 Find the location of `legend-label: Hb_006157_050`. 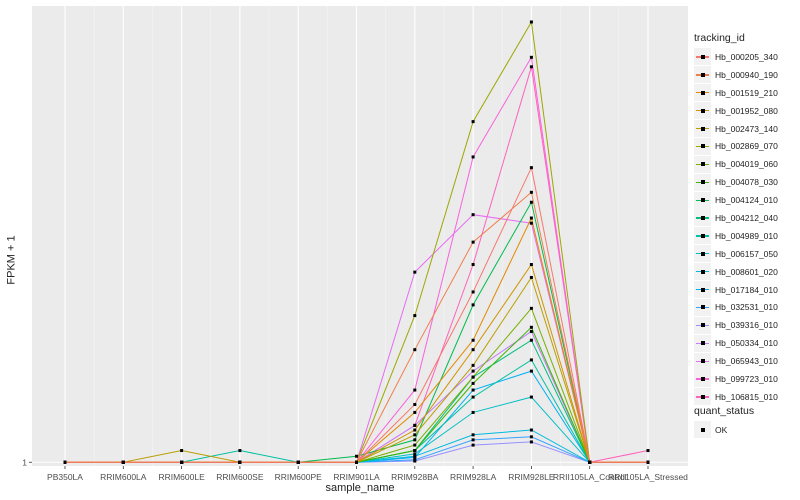

legend-label: Hb_006157_050 is located at coordinates (746, 253).